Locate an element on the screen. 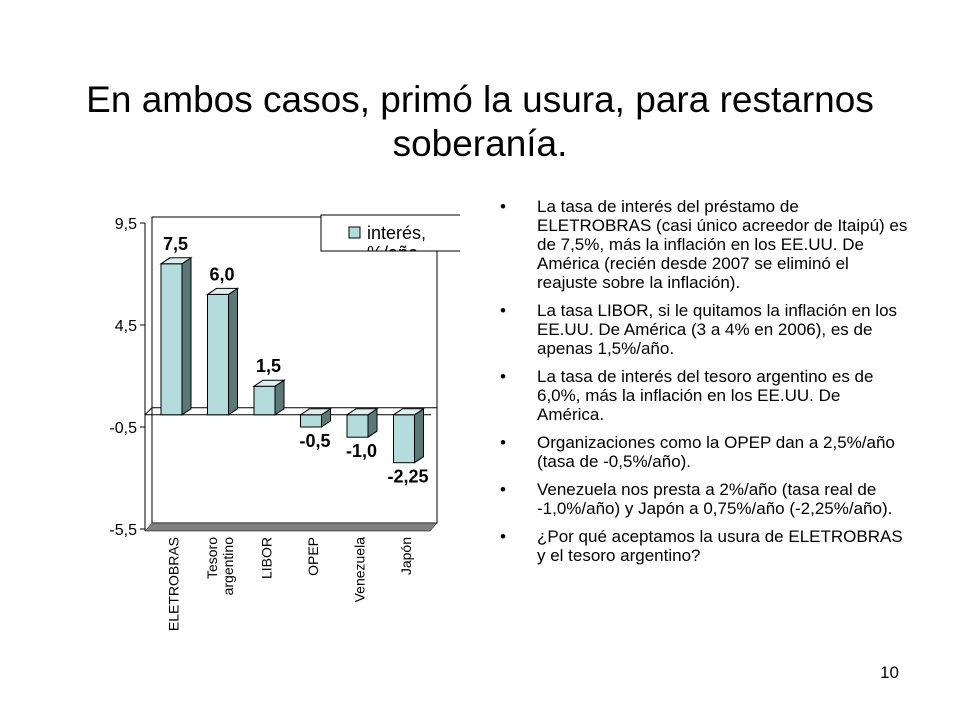  data-label: 7,5 is located at coordinates (175, 244).